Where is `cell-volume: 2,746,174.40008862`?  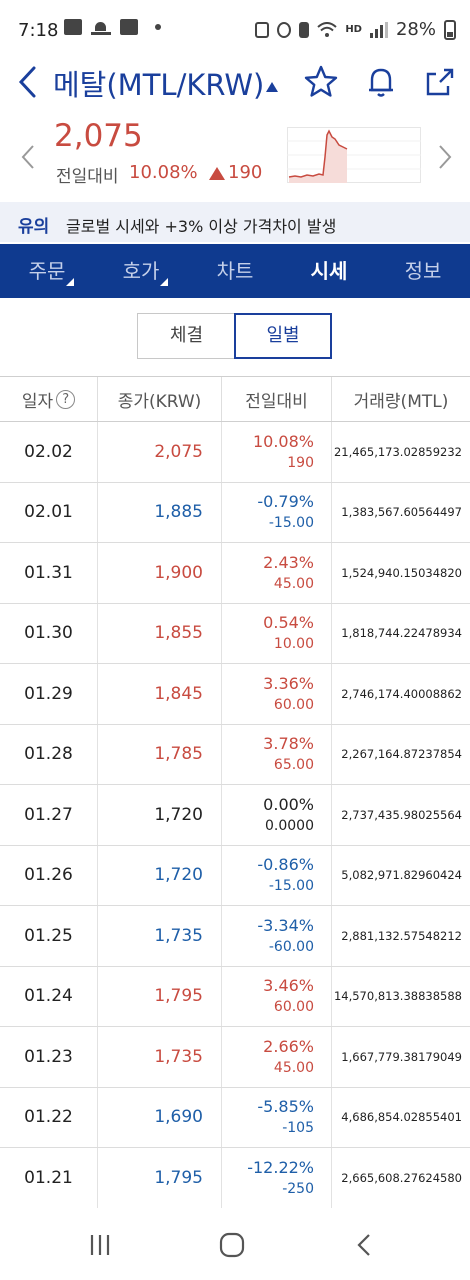 cell-volume: 2,746,174.40008862 is located at coordinates (401, 693).